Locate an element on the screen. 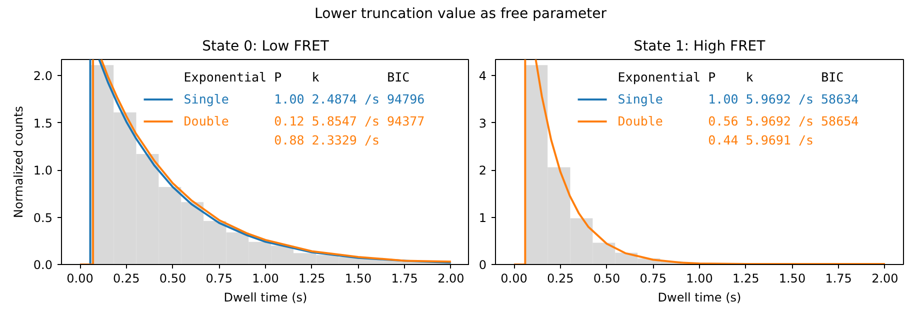  annotation: 0.12 5.8547 /s 94377 0.88 2.3329 /s is located at coordinates (349, 131).